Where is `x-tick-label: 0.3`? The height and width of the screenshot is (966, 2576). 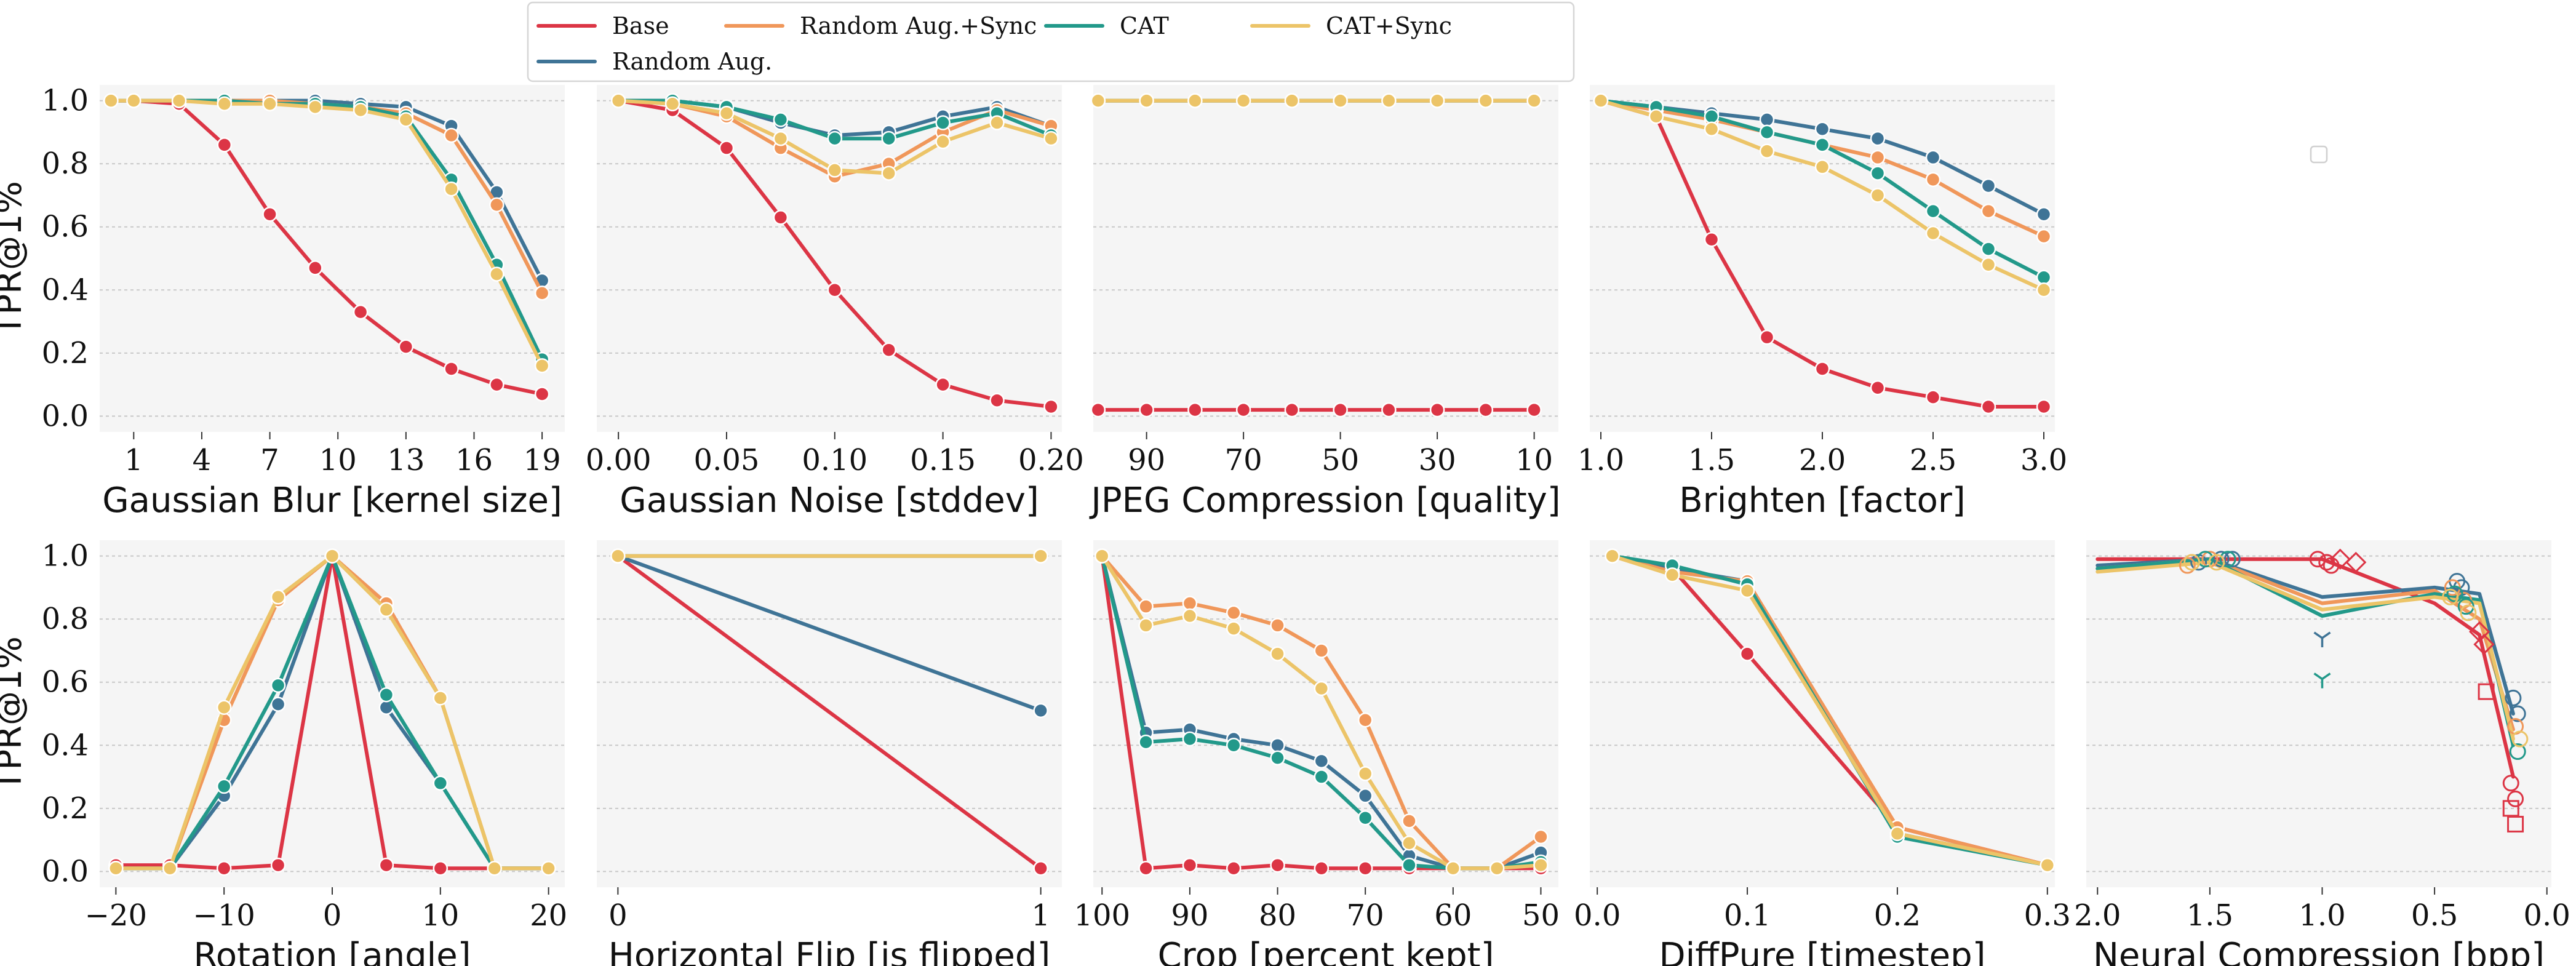 x-tick-label: 0.3 is located at coordinates (2047, 915).